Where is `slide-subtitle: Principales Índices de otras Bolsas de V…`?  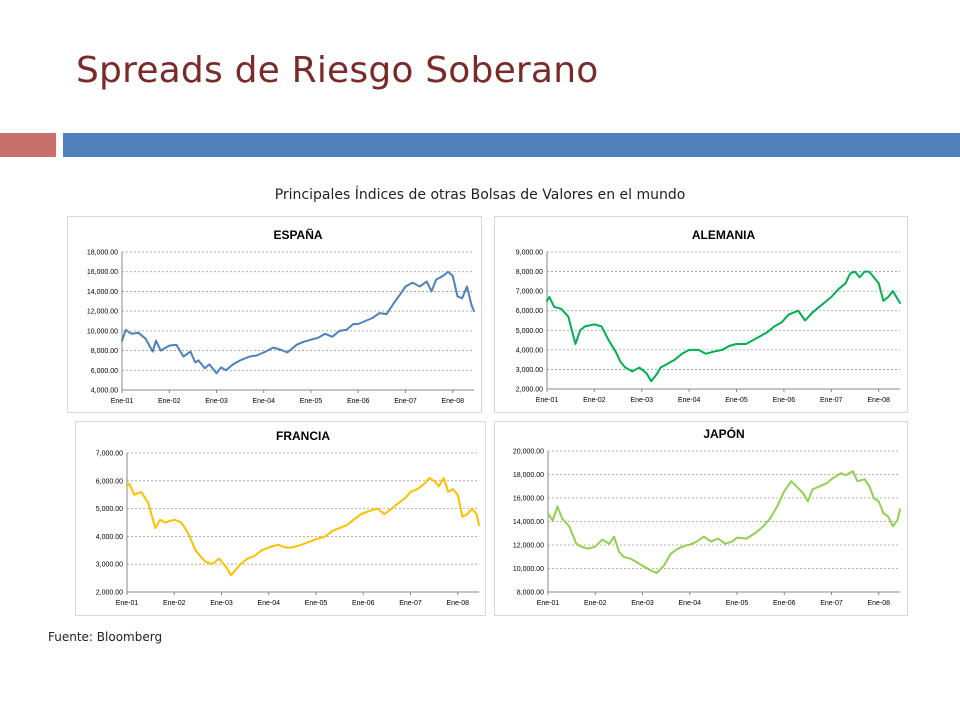
slide-subtitle: Principales Índices de otras Bolsas de V… is located at coordinates (480, 195).